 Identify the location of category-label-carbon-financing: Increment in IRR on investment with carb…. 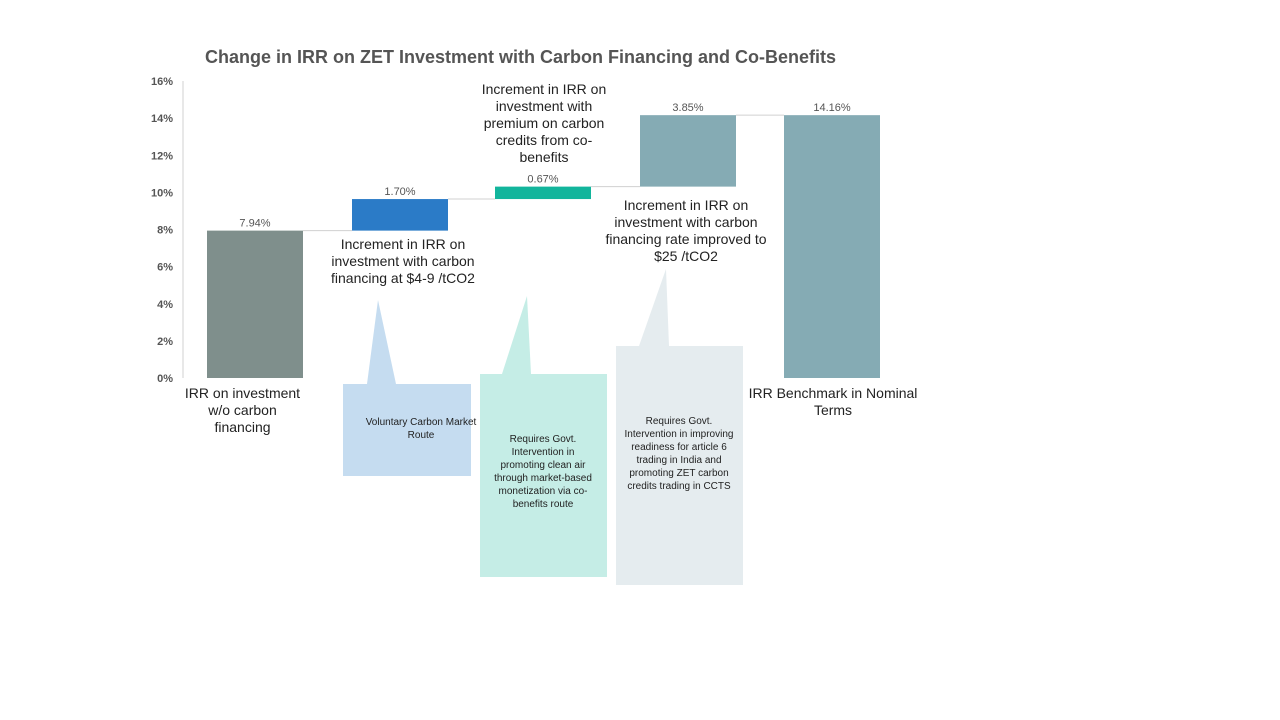
(403, 261).